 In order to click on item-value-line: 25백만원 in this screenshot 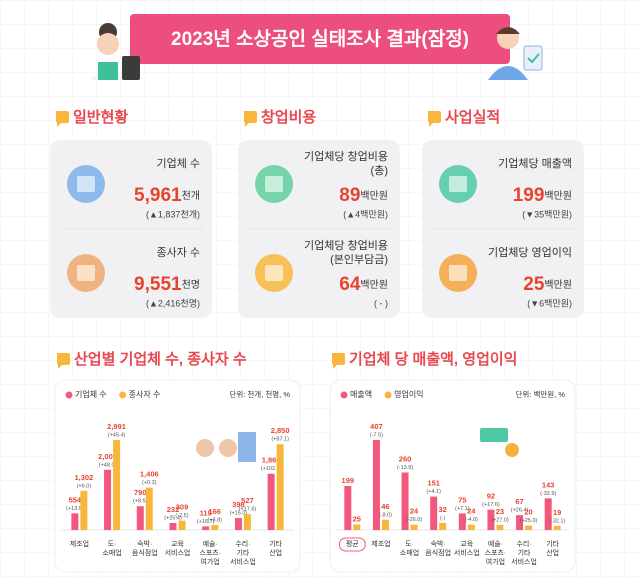, I will do `click(547, 284)`.